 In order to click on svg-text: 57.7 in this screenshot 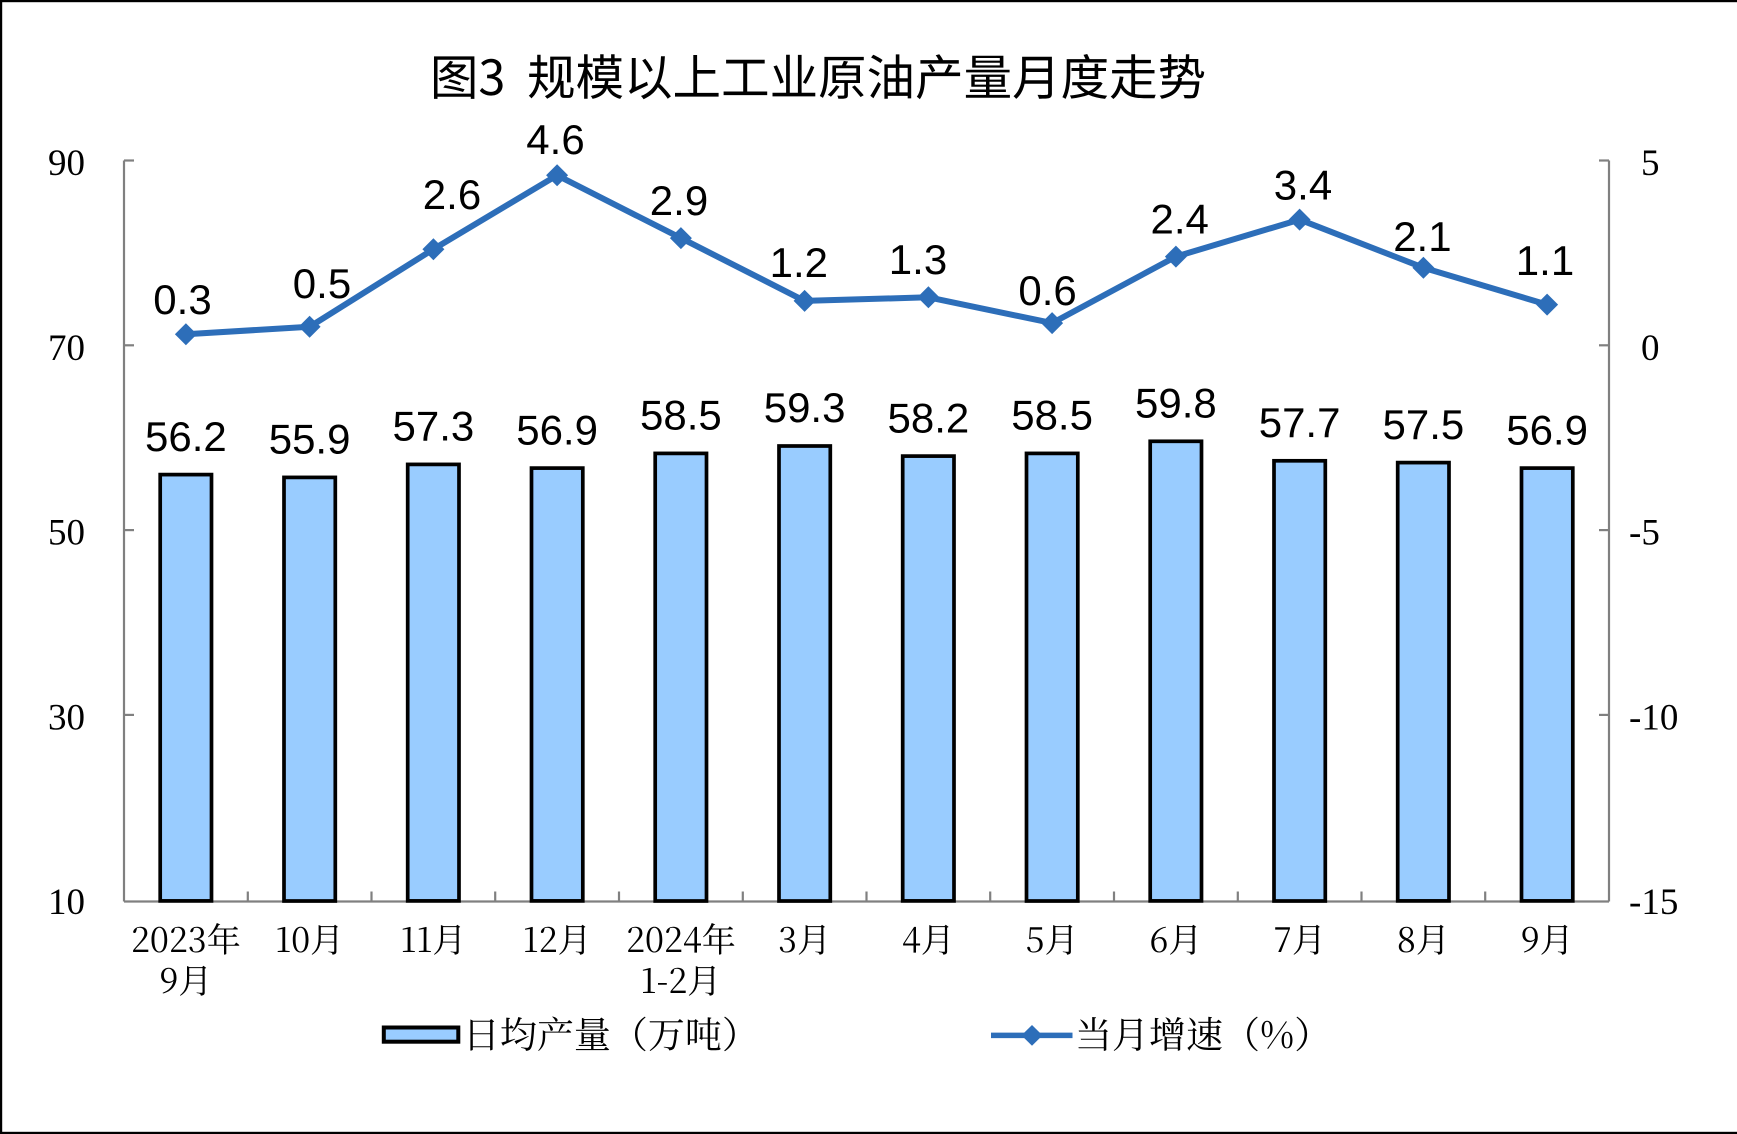, I will do `click(1300, 422)`.